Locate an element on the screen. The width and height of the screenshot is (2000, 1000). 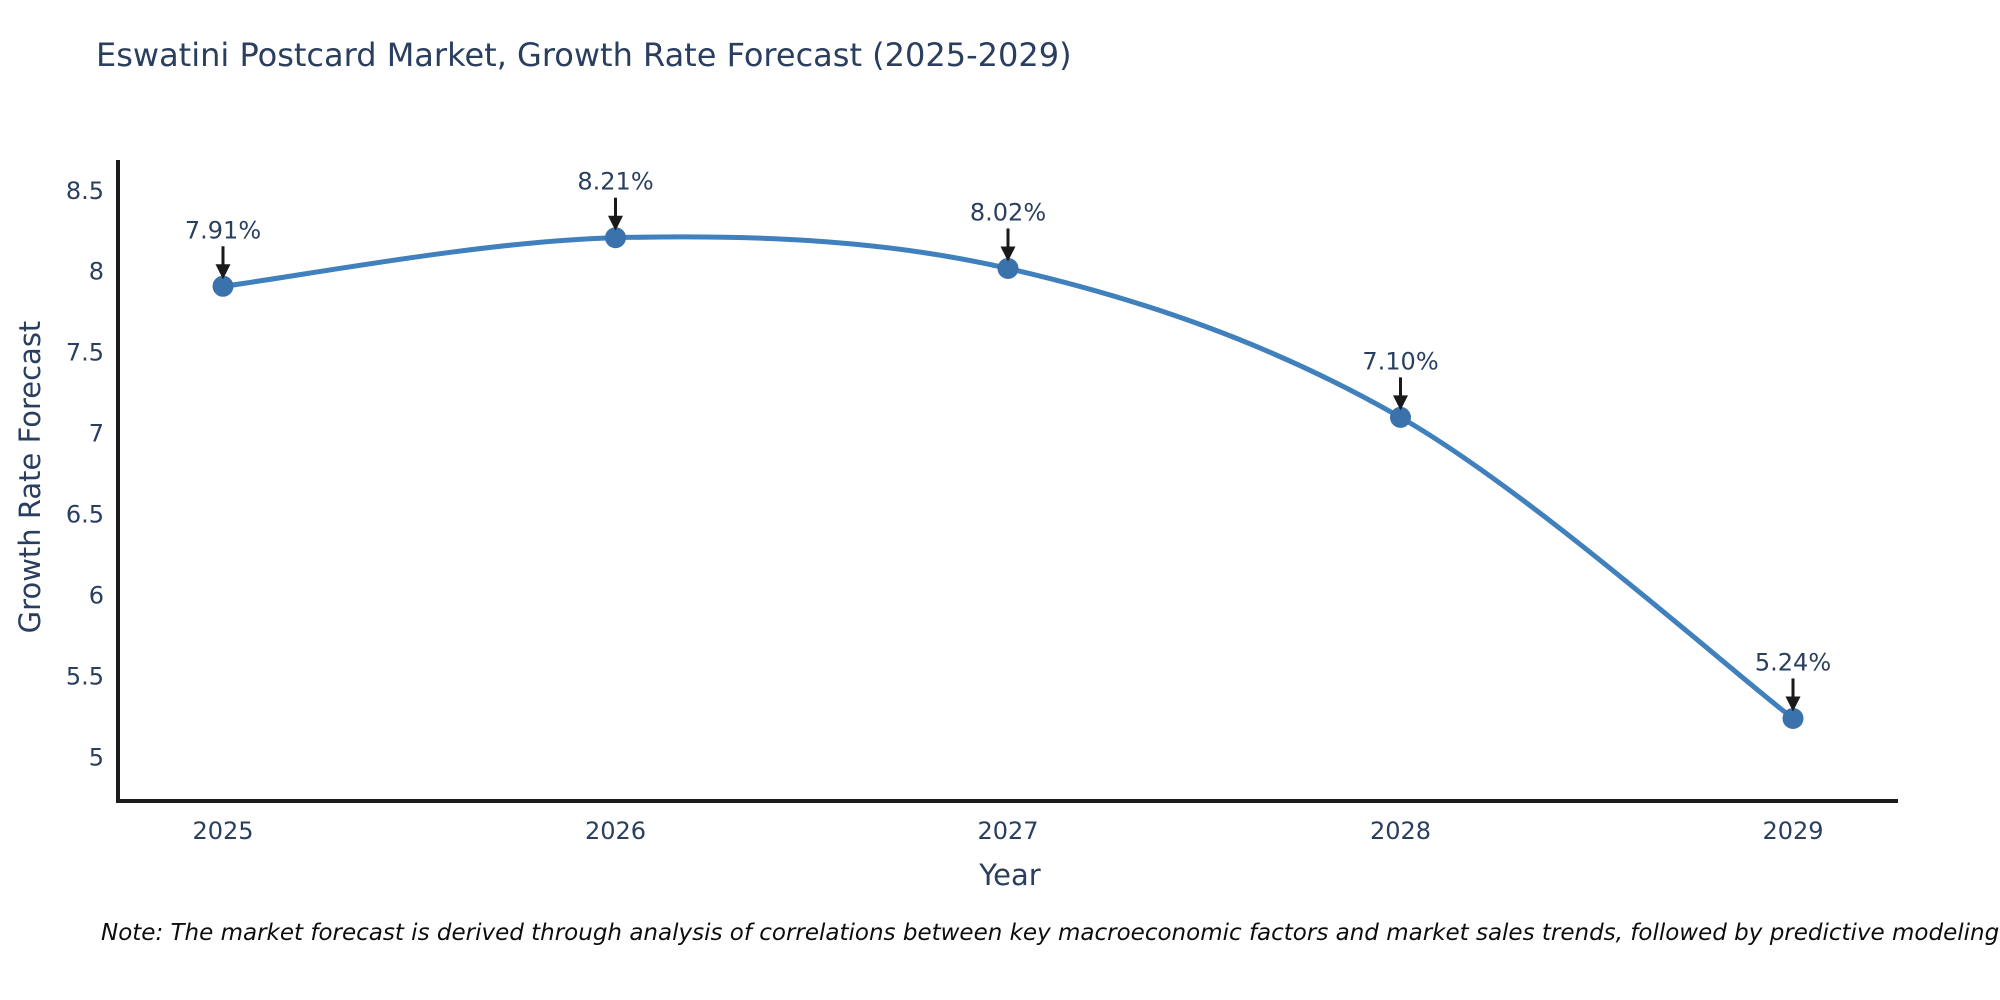
annotation-label: 5.24% is located at coordinates (1793, 662).